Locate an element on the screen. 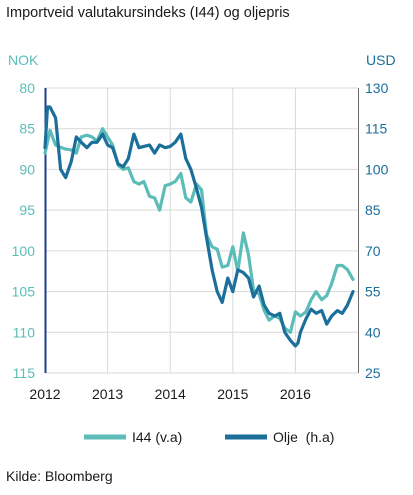 This screenshot has width=413, height=495. left-tick-label: 95 is located at coordinates (27, 210).